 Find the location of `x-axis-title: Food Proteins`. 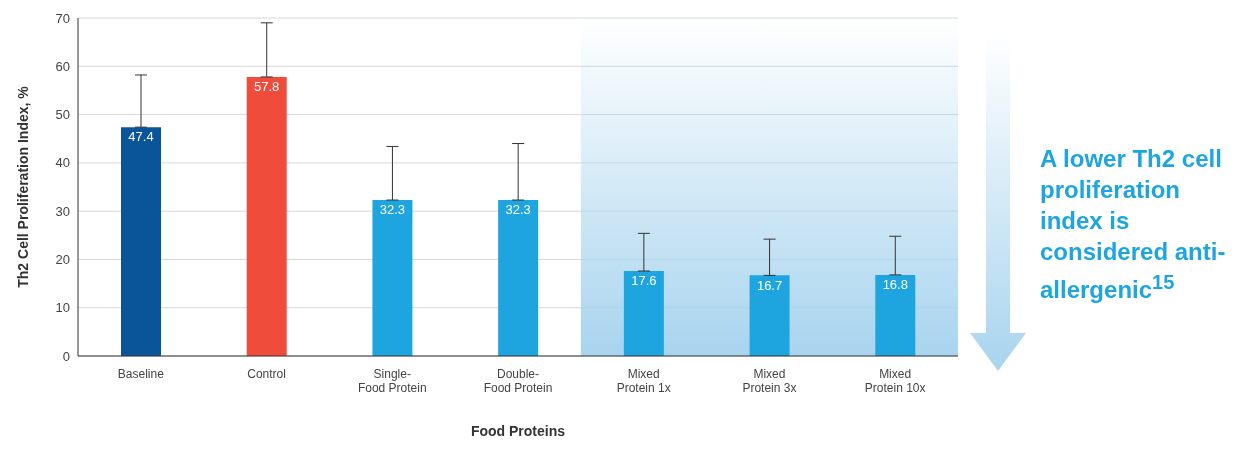

x-axis-title: Food Proteins is located at coordinates (518, 431).